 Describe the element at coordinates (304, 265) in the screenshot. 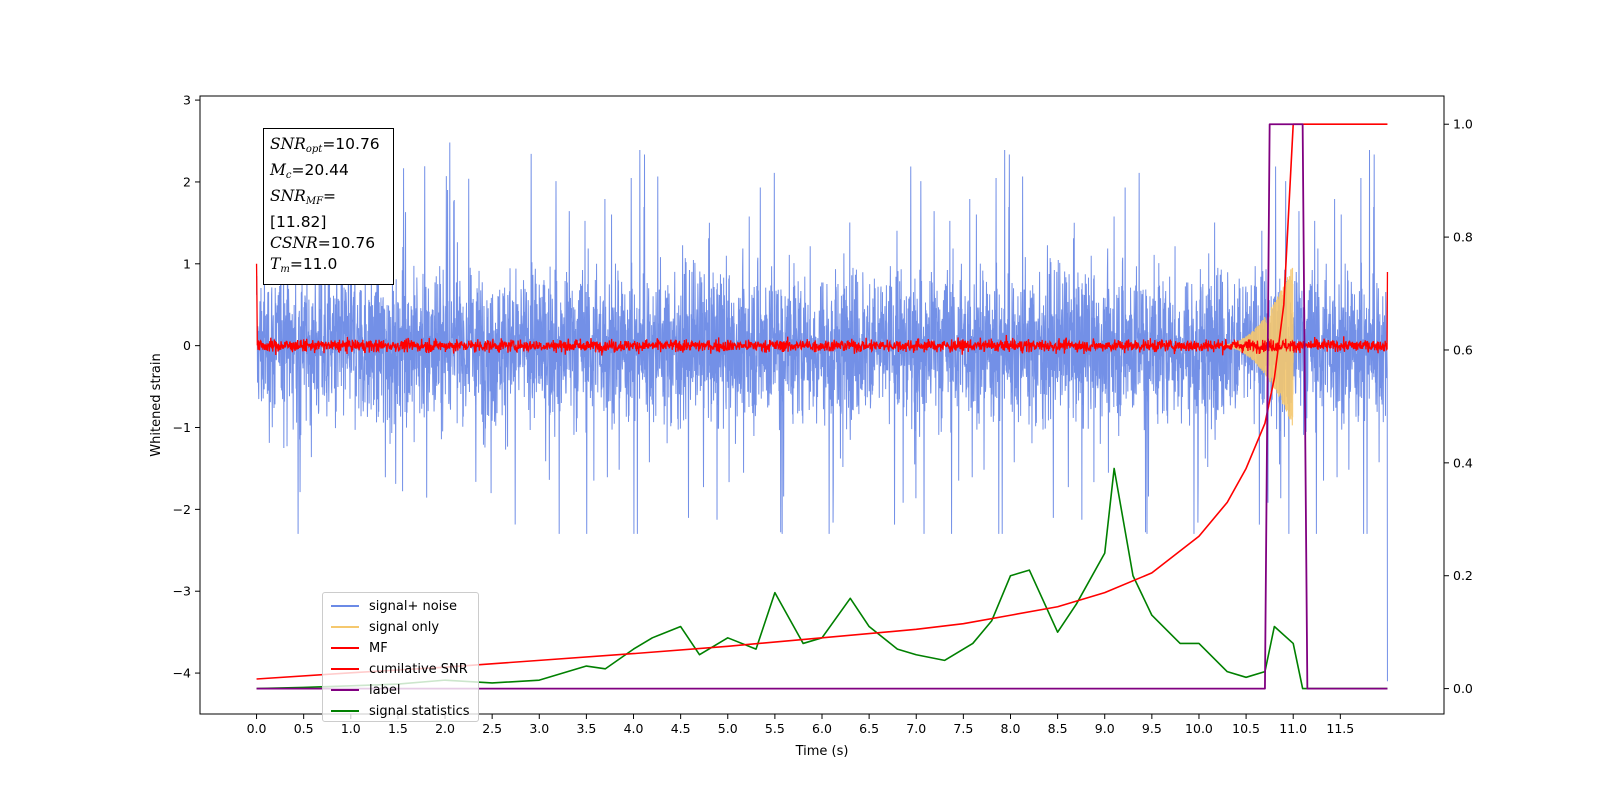

I see `annotation-tm: Tm=11.0` at that location.